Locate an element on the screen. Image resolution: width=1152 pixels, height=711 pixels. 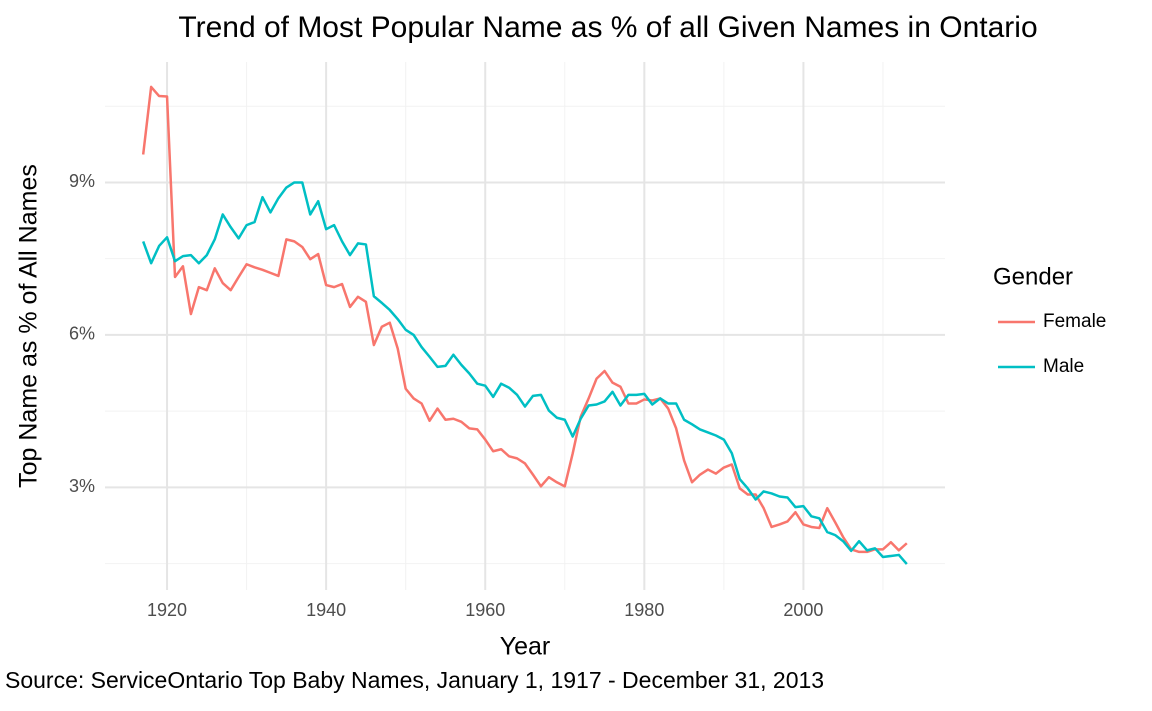
y-tick-label: 6% is located at coordinates (82, 334).